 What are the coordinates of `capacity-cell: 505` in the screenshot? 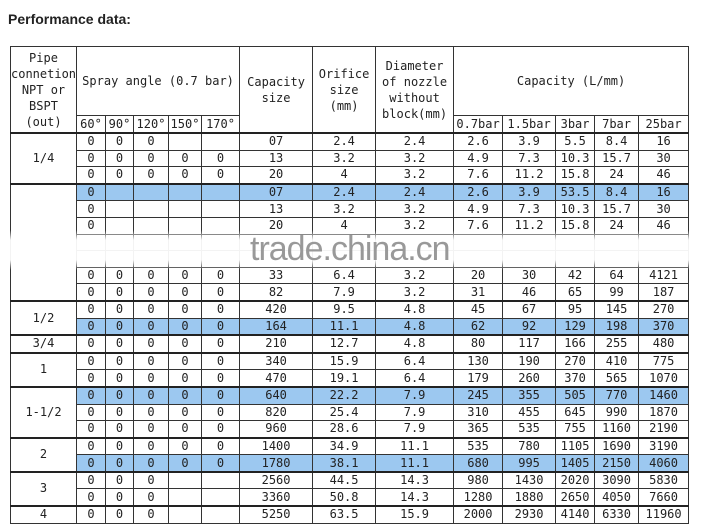 It's located at (575, 395).